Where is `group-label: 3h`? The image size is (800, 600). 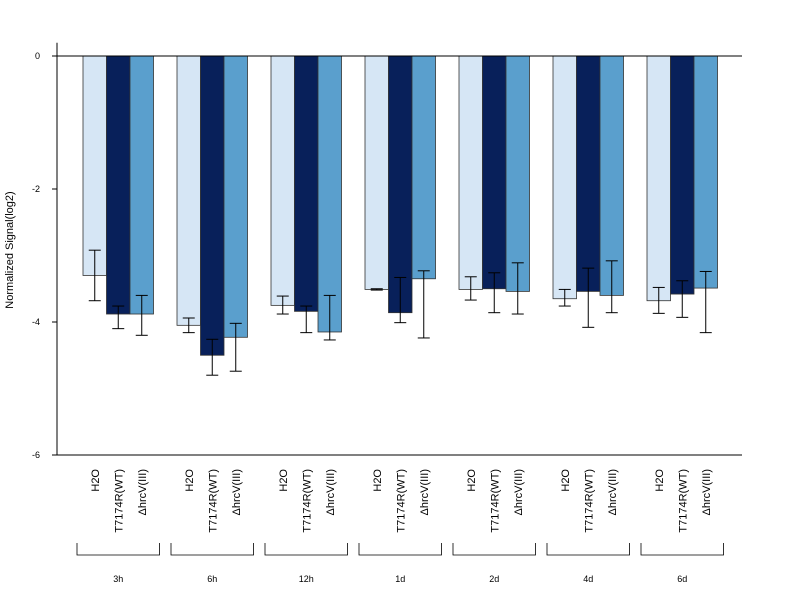
group-label: 3h is located at coordinates (118, 579).